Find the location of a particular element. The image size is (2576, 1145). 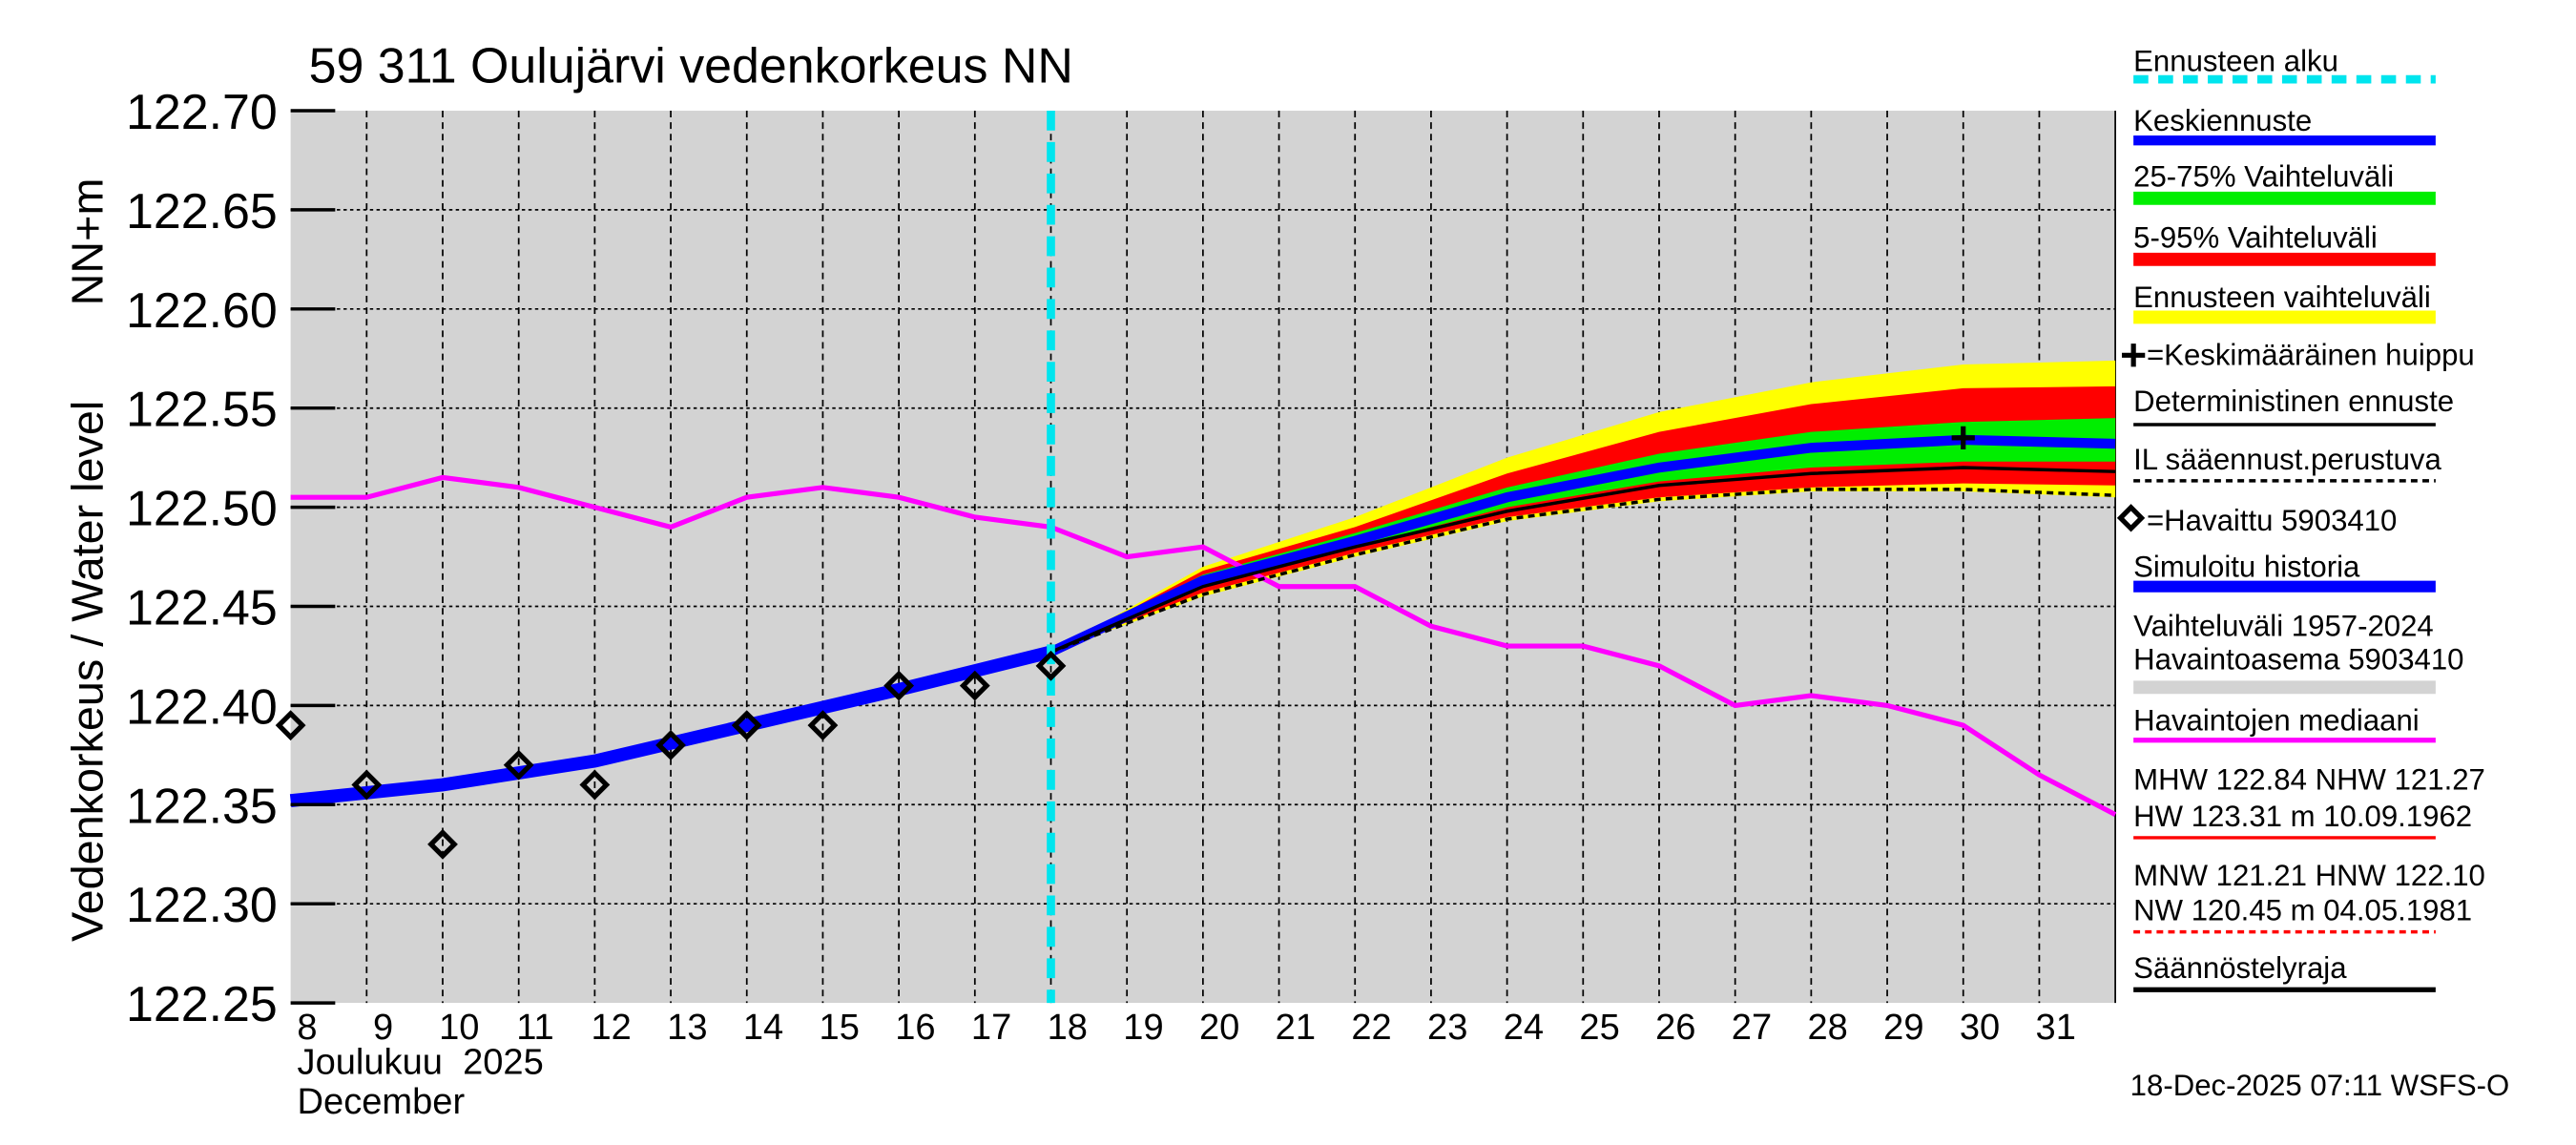

y-tick-label: 122.55 is located at coordinates (202, 410).